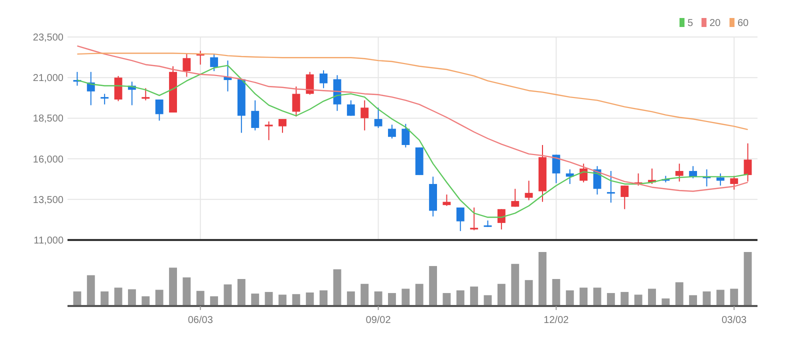 The height and width of the screenshot is (344, 802). Describe the element at coordinates (49, 241) in the screenshot. I see `y-tick-label: 11,000` at that location.